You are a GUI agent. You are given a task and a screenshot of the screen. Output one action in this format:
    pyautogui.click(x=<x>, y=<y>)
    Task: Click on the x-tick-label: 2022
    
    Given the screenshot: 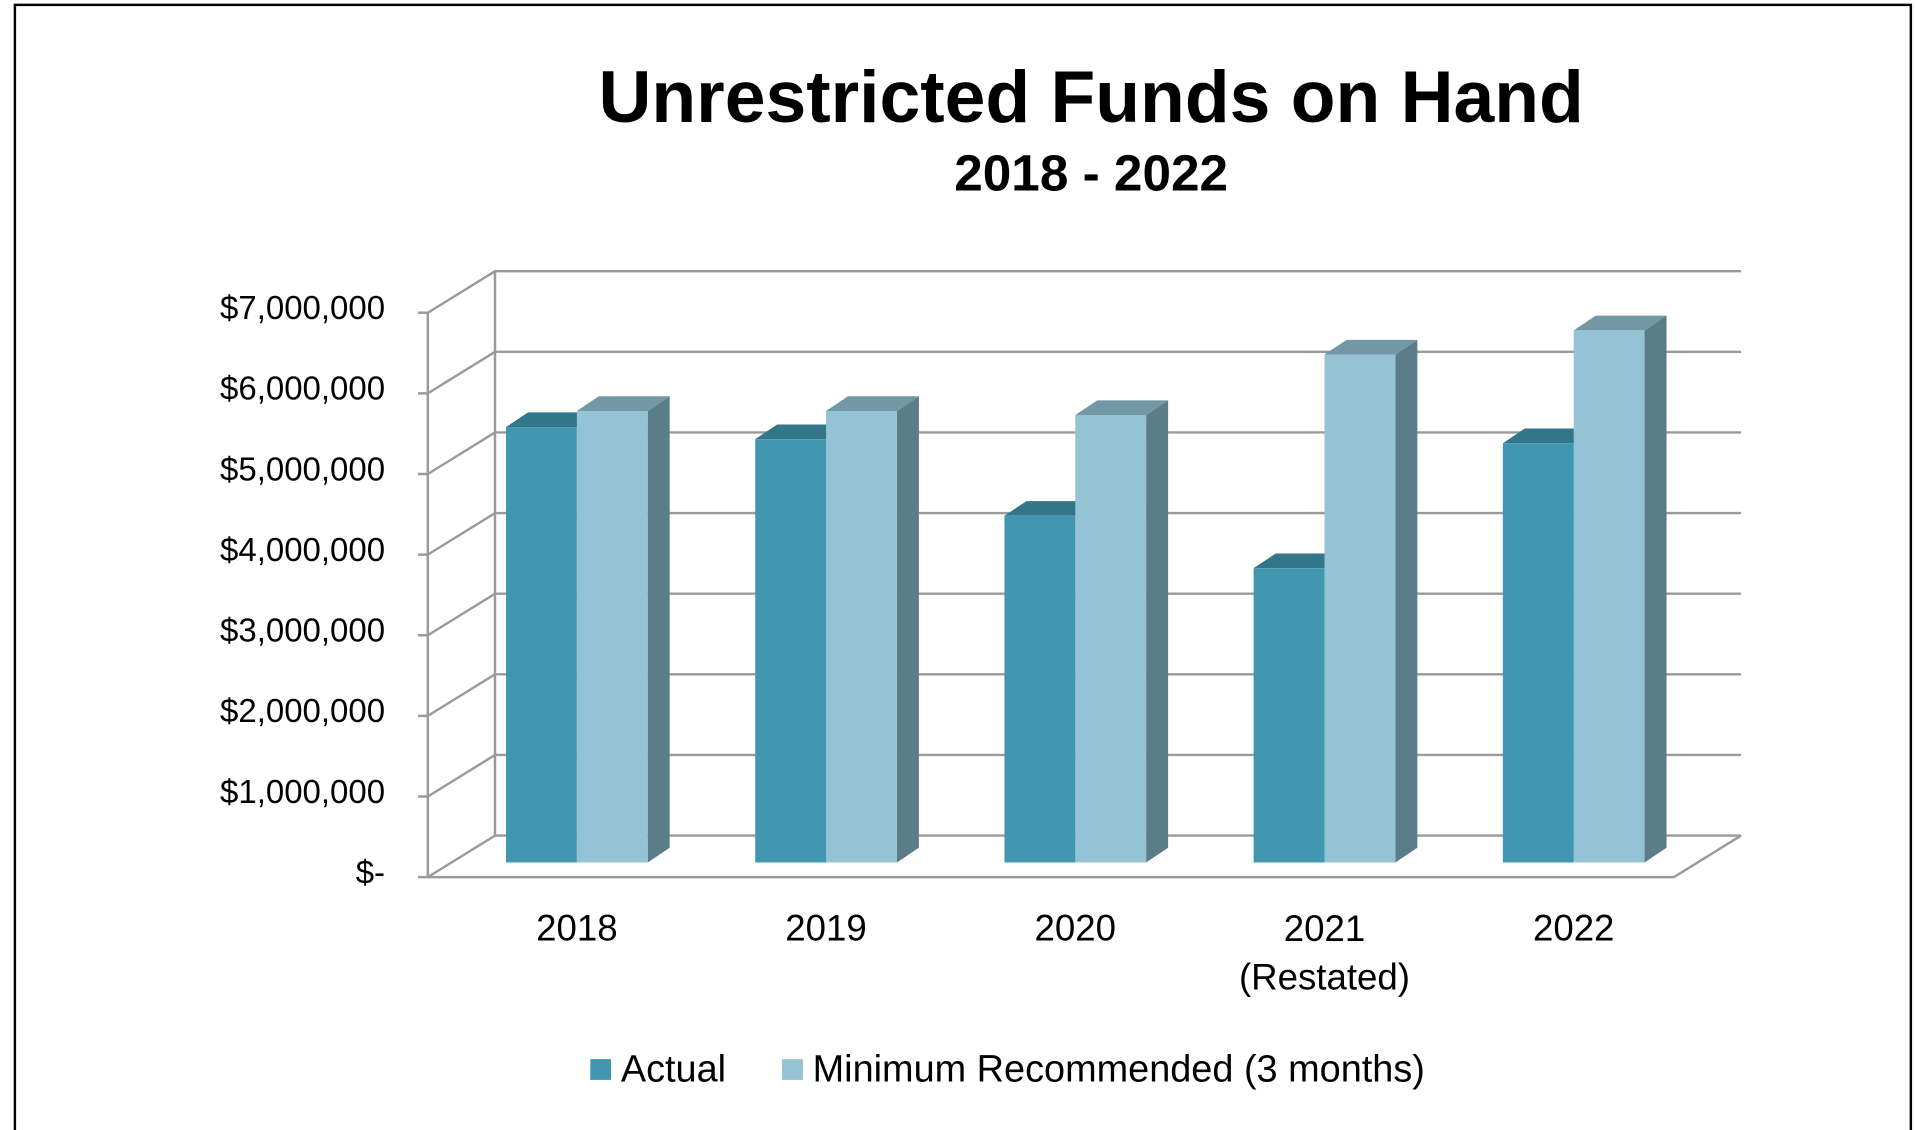 What is the action you would take?
    pyautogui.click(x=1573, y=928)
    